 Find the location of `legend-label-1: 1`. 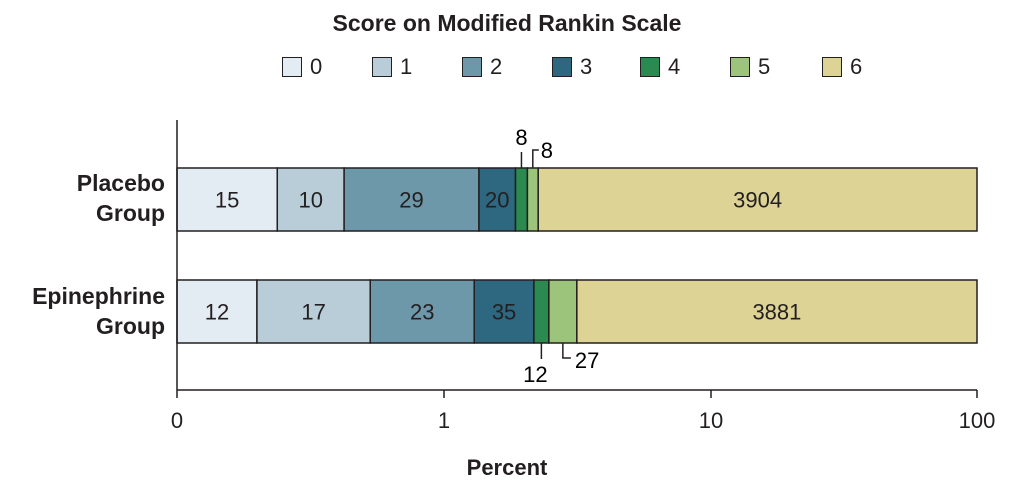

legend-label-1: 1 is located at coordinates (406, 66).